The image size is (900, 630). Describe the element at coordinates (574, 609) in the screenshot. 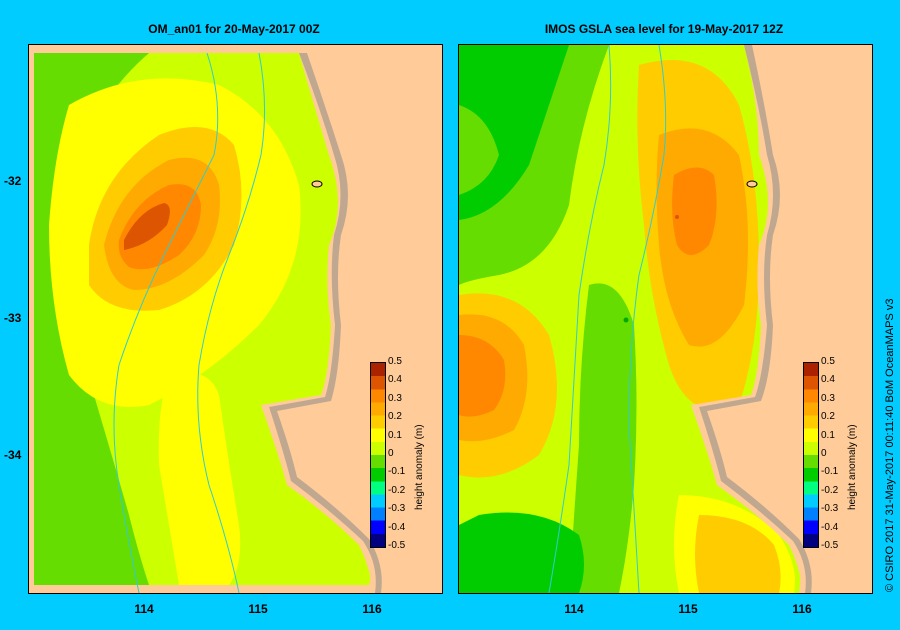

I see `right-x-tick-label-1: 114` at that location.